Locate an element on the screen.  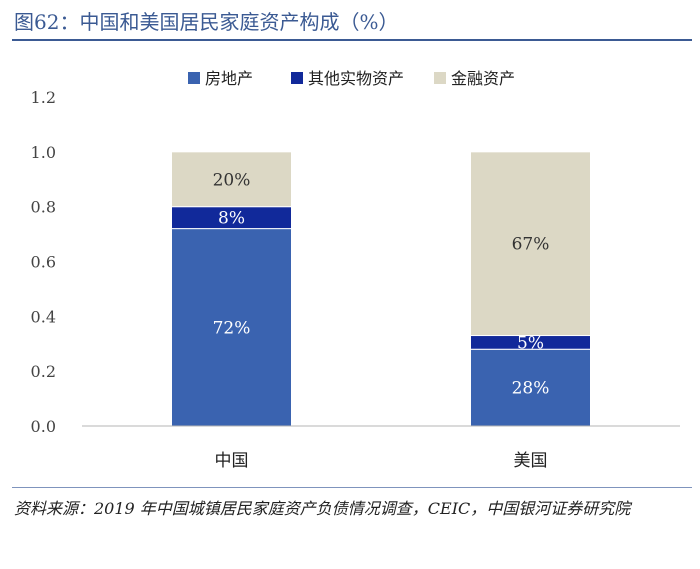
bar-data-label: 72% is located at coordinates (232, 328).